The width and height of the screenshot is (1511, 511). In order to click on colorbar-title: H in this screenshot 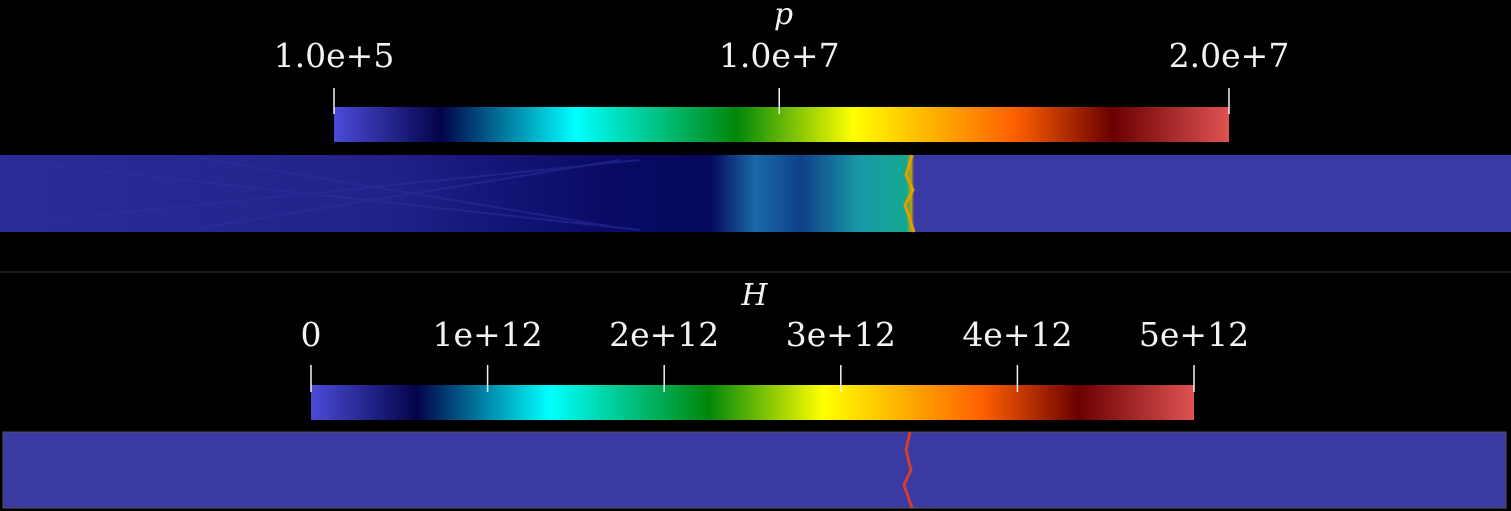, I will do `click(754, 295)`.